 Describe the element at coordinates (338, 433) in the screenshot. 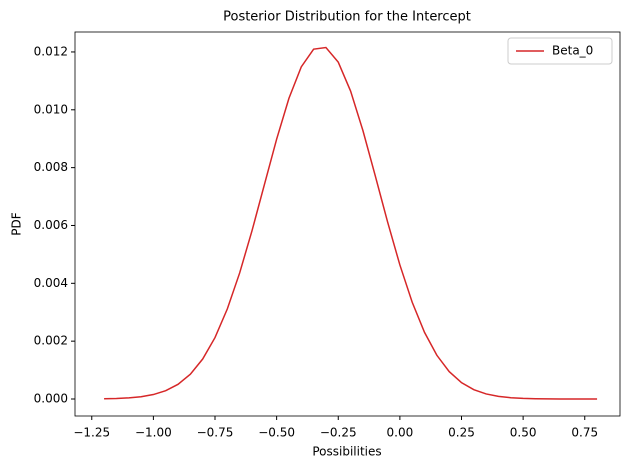

I see `x-tick-label: −0.25` at that location.